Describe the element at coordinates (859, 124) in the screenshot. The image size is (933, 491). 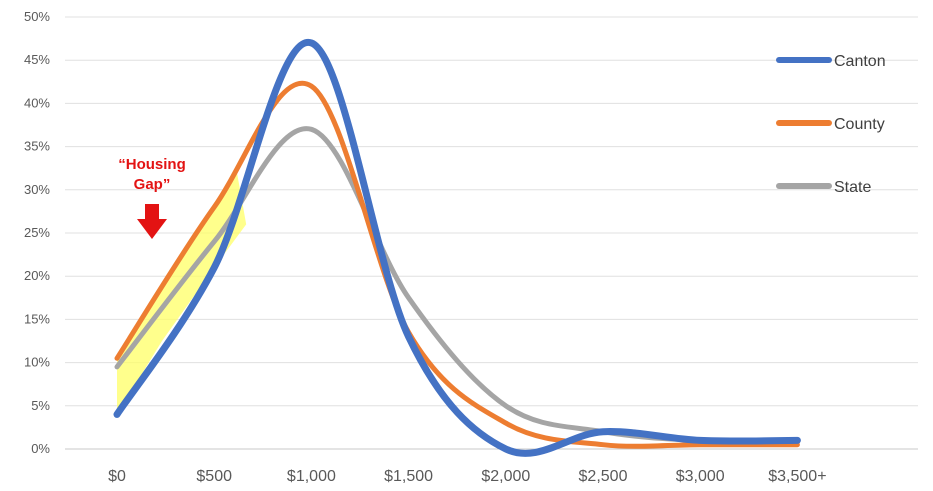
I see `legend-label-county: County` at that location.